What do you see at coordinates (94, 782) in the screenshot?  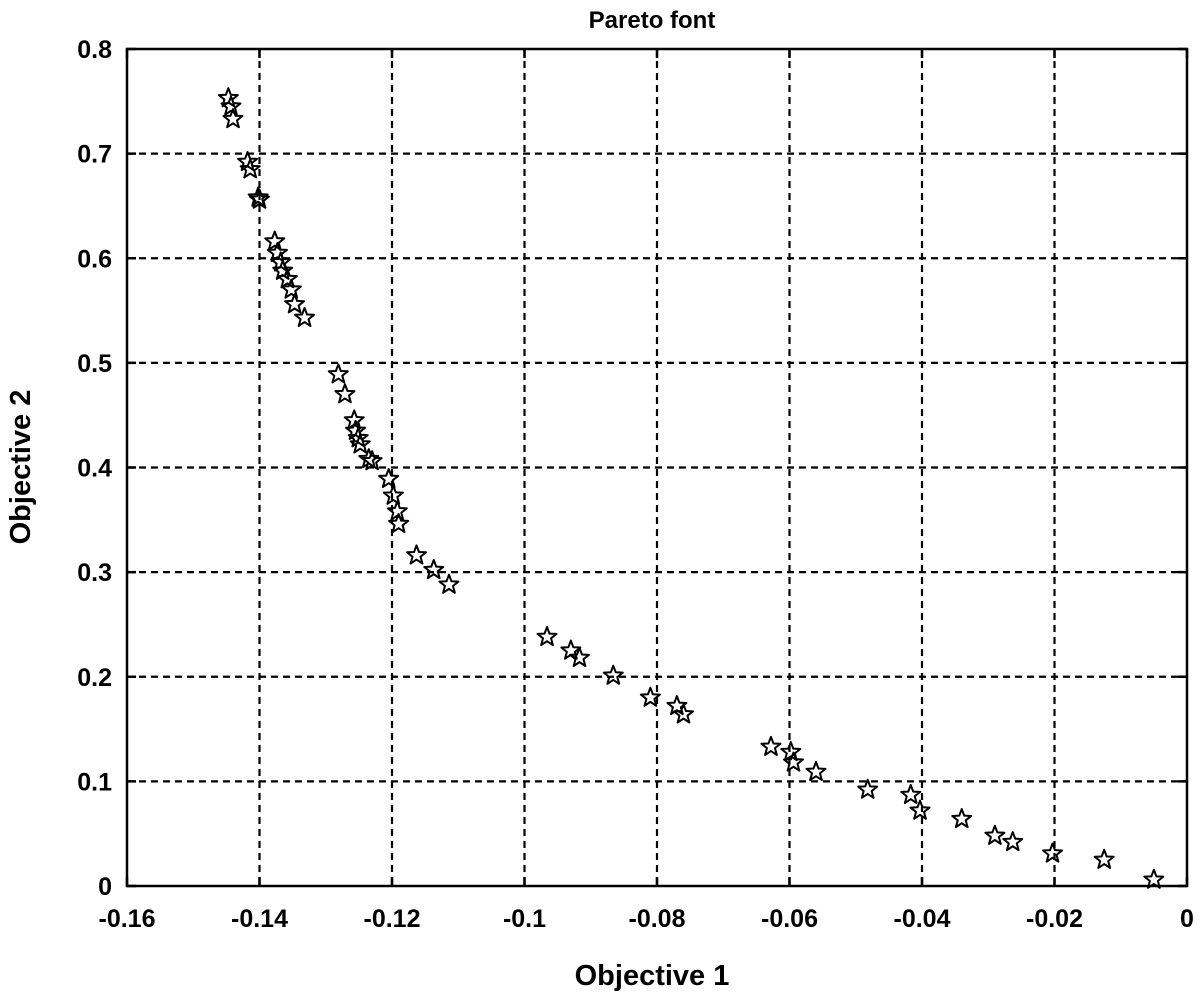 I see `y-tick-label: 0.1` at bounding box center [94, 782].